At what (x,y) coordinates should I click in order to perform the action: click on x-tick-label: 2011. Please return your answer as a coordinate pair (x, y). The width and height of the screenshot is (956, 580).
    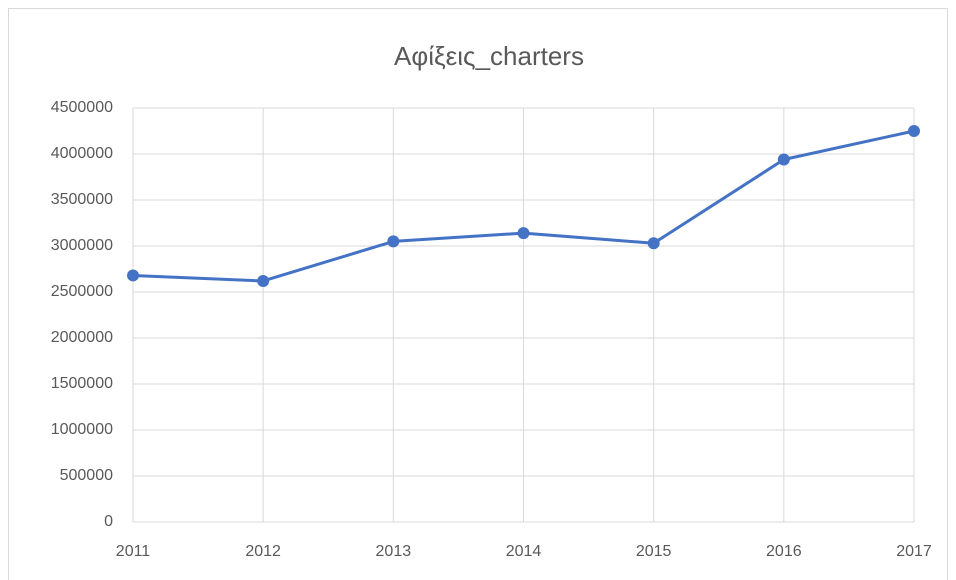
    Looking at the image, I should click on (133, 551).